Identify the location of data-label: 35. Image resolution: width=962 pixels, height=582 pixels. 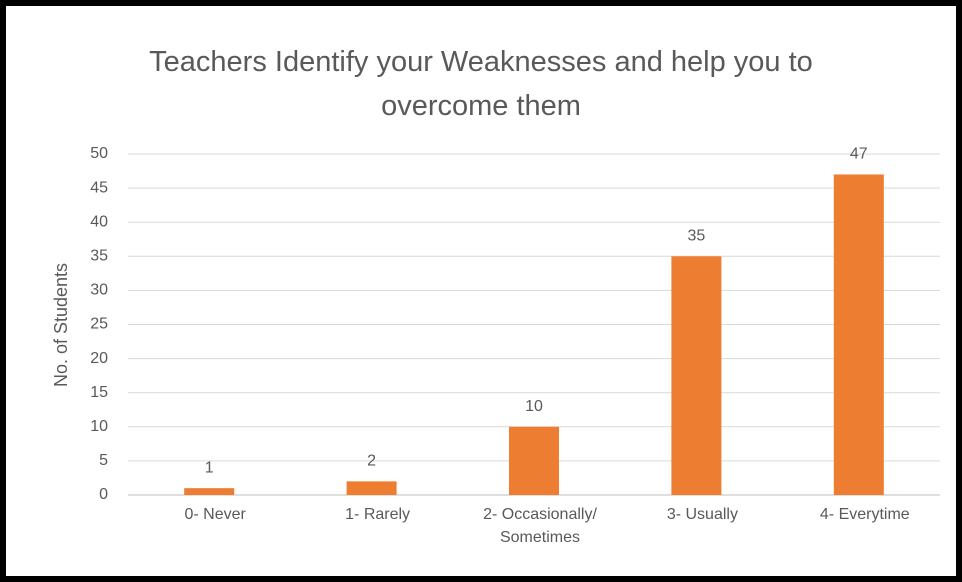
(697, 236).